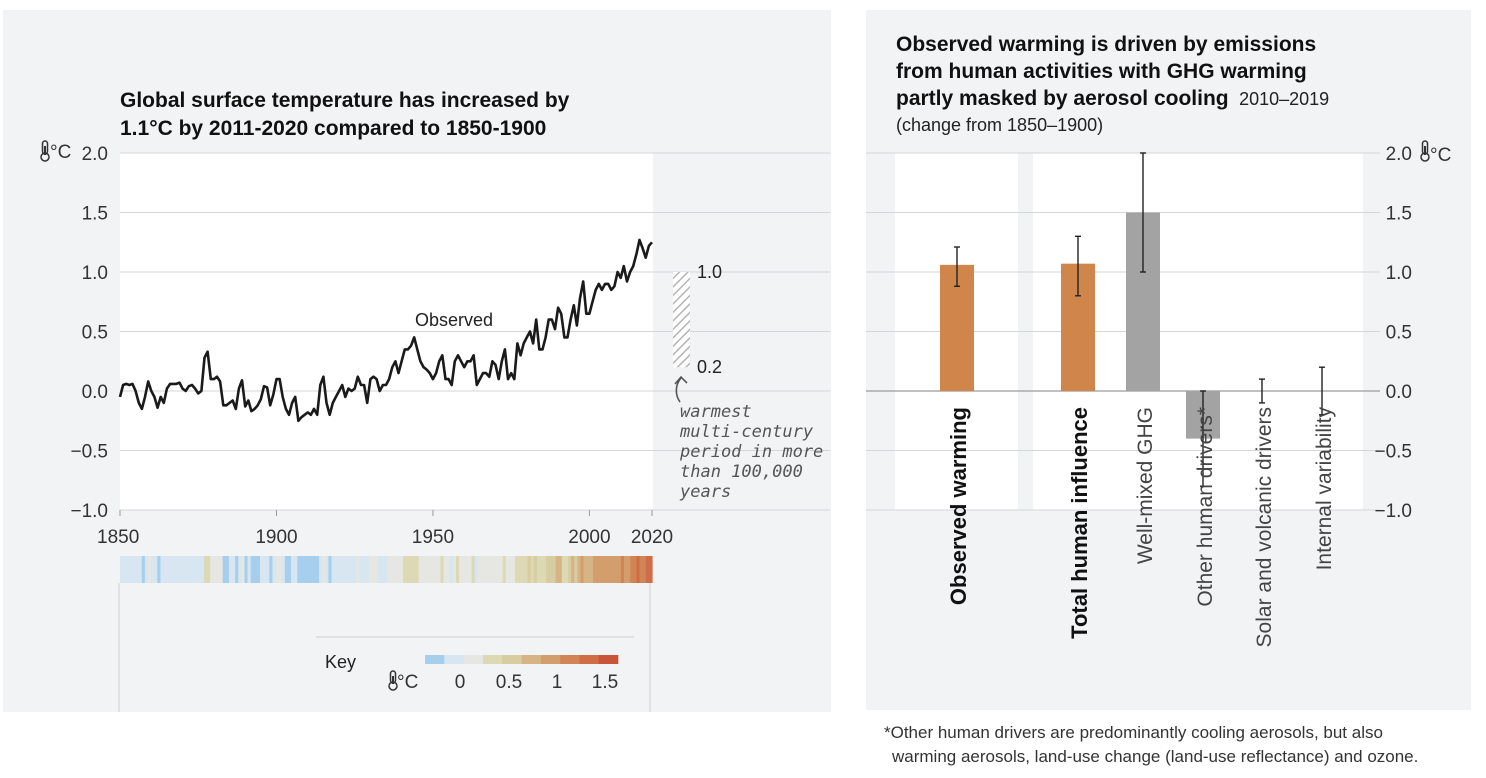 This screenshot has width=1486, height=778. What do you see at coordinates (1399, 273) in the screenshot?
I see `right-y-tick-label: 1.0` at bounding box center [1399, 273].